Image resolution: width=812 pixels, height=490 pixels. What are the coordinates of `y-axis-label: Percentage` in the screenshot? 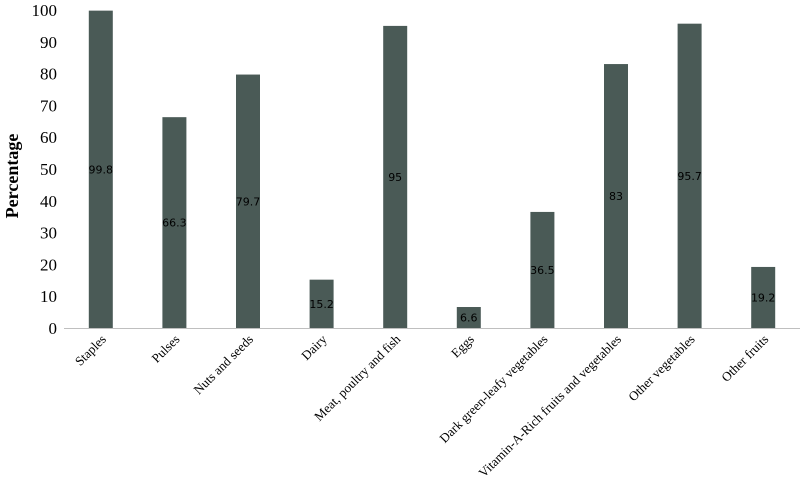 It's located at (12, 176).